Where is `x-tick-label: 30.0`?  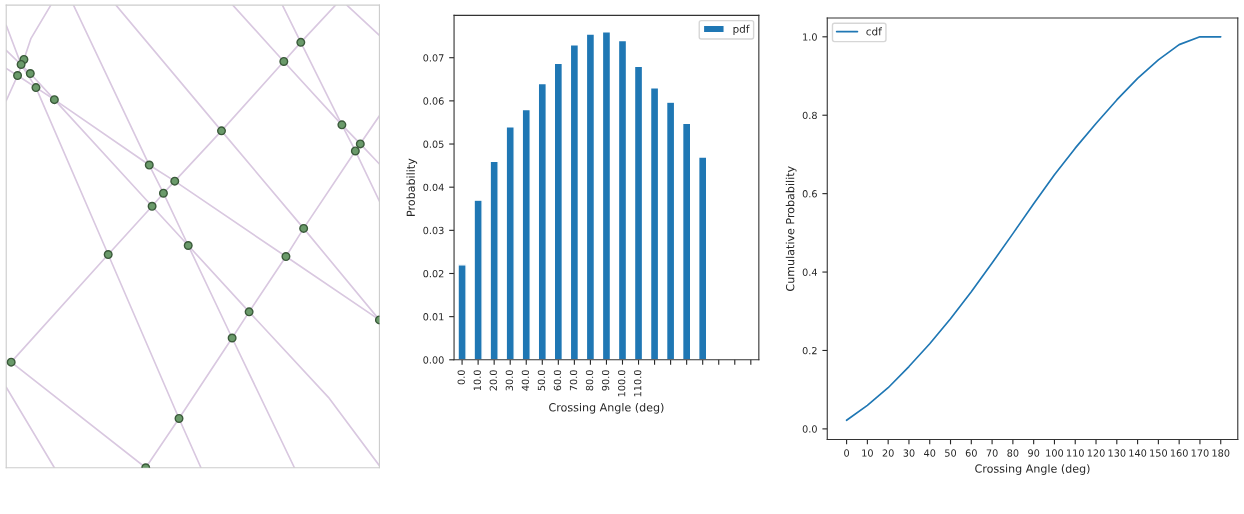 x-tick-label: 30.0 is located at coordinates (509, 380).